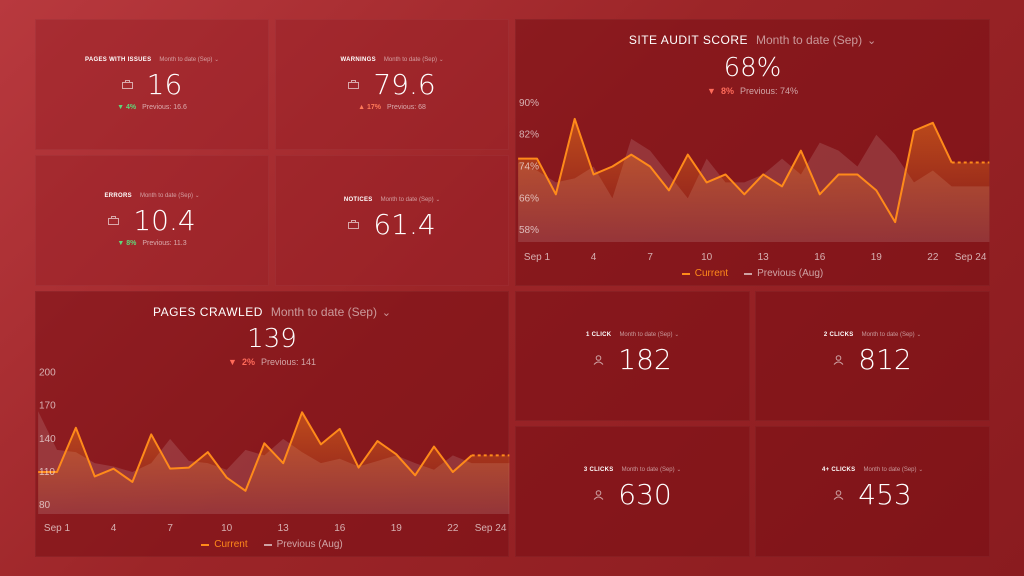  I want to click on y-tick-label: 74%, so click(529, 167).